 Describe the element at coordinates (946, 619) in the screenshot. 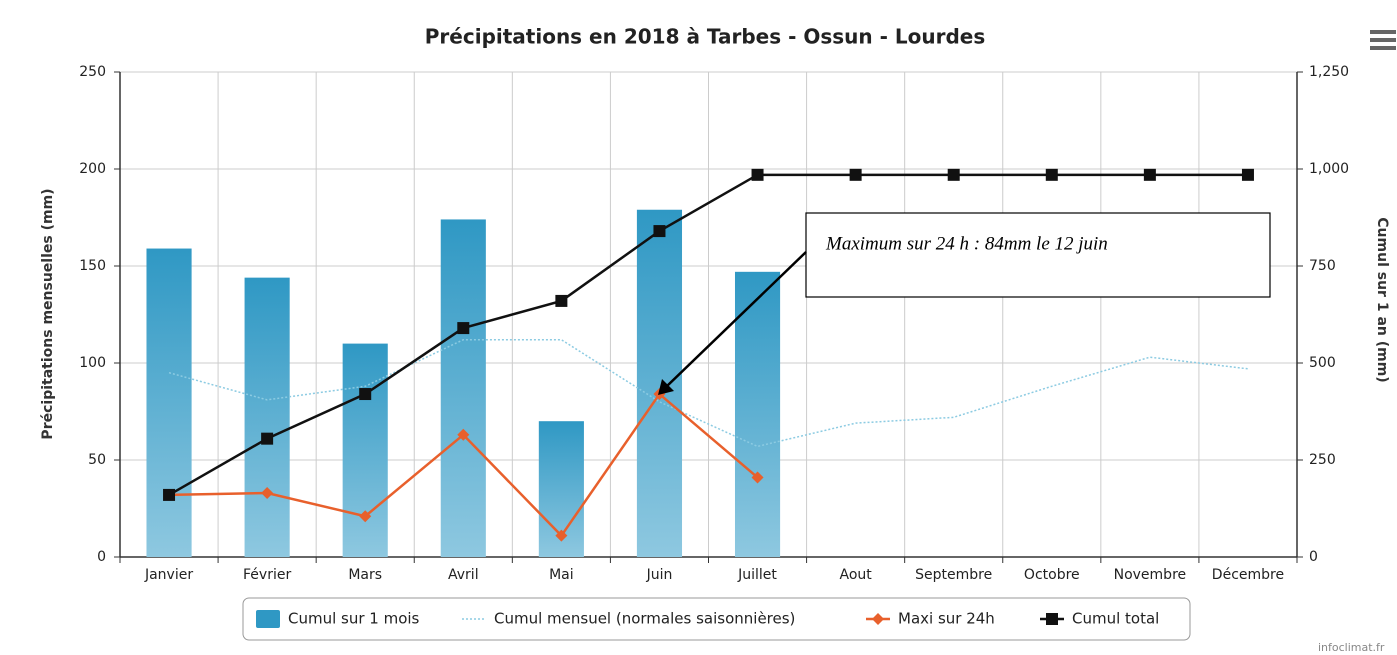

I see `legend-label: Maxi sur 24h` at that location.